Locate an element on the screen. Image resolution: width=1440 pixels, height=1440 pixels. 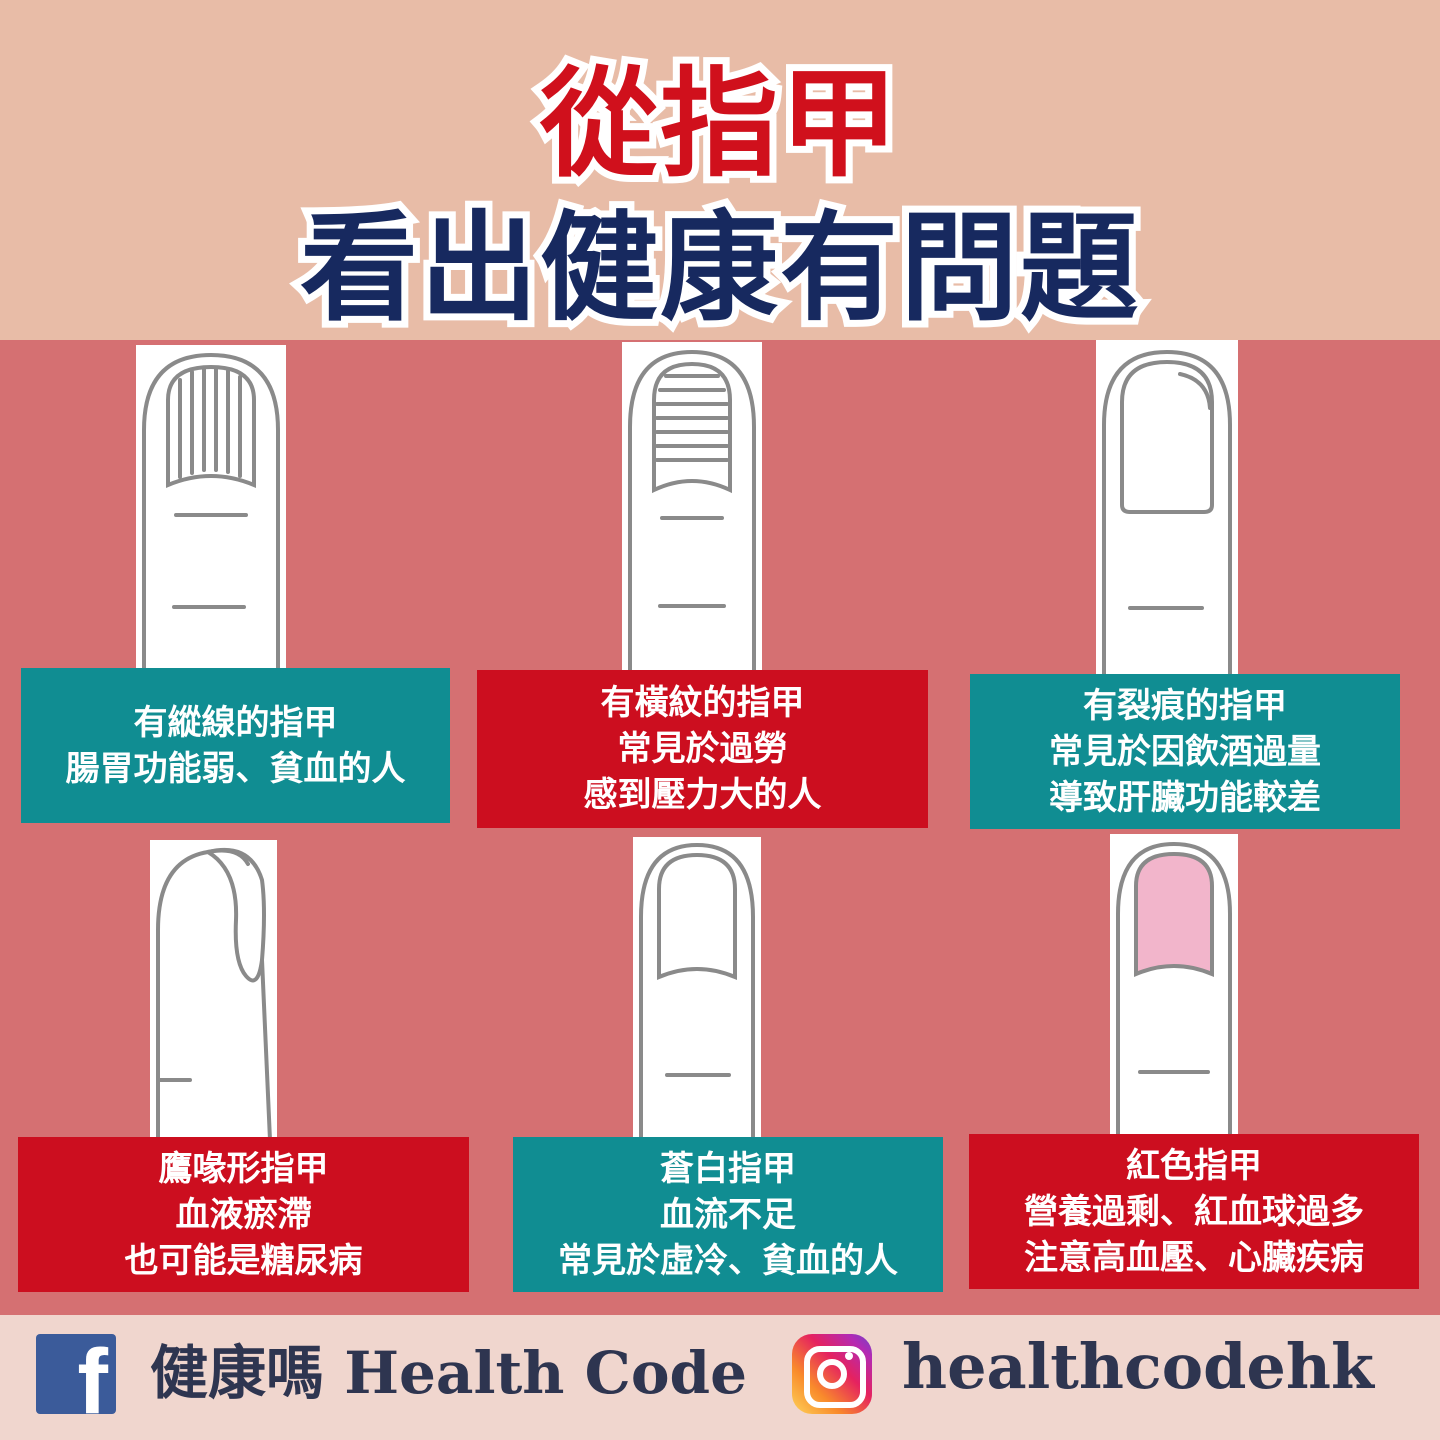
hooked-nail-illustration is located at coordinates (213, 990).